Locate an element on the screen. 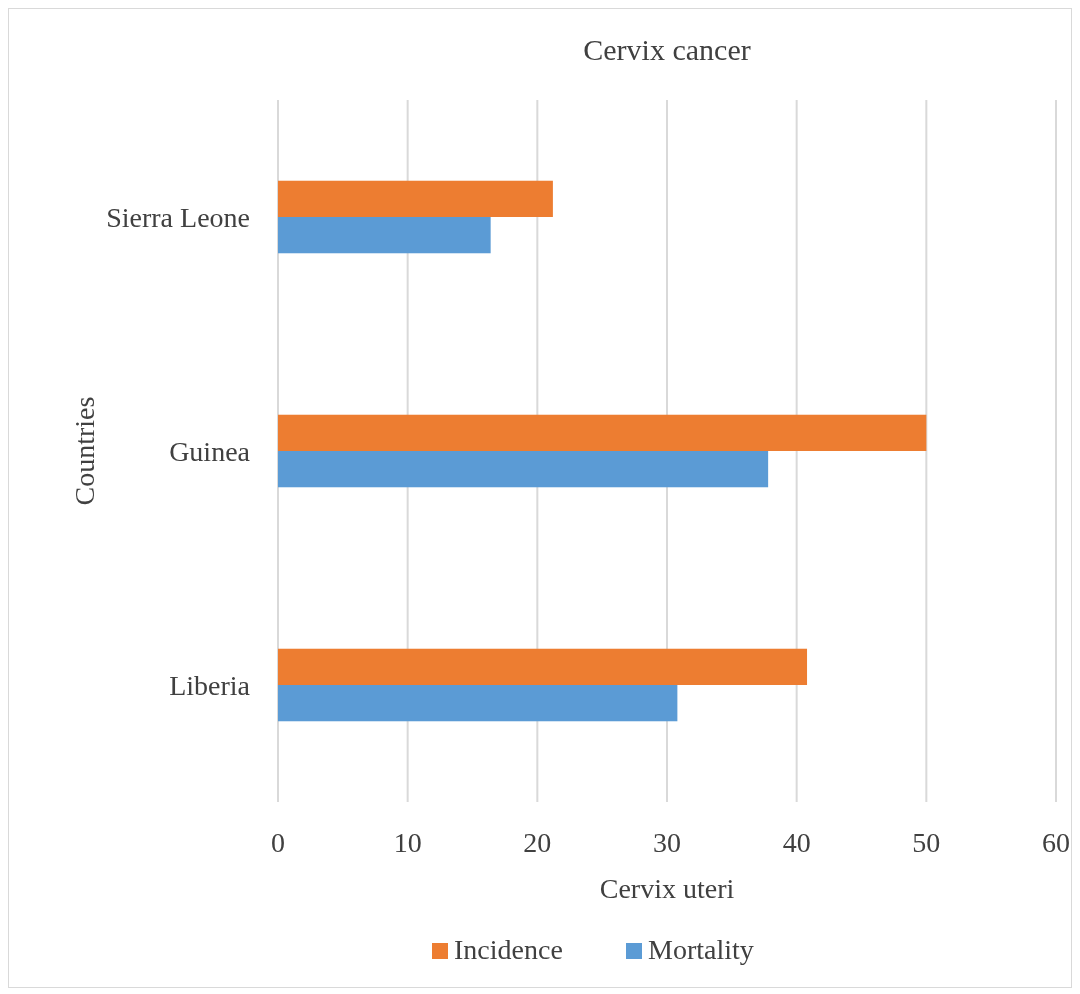 The height and width of the screenshot is (994, 1080). y-tick-label: Liberia is located at coordinates (210, 685).